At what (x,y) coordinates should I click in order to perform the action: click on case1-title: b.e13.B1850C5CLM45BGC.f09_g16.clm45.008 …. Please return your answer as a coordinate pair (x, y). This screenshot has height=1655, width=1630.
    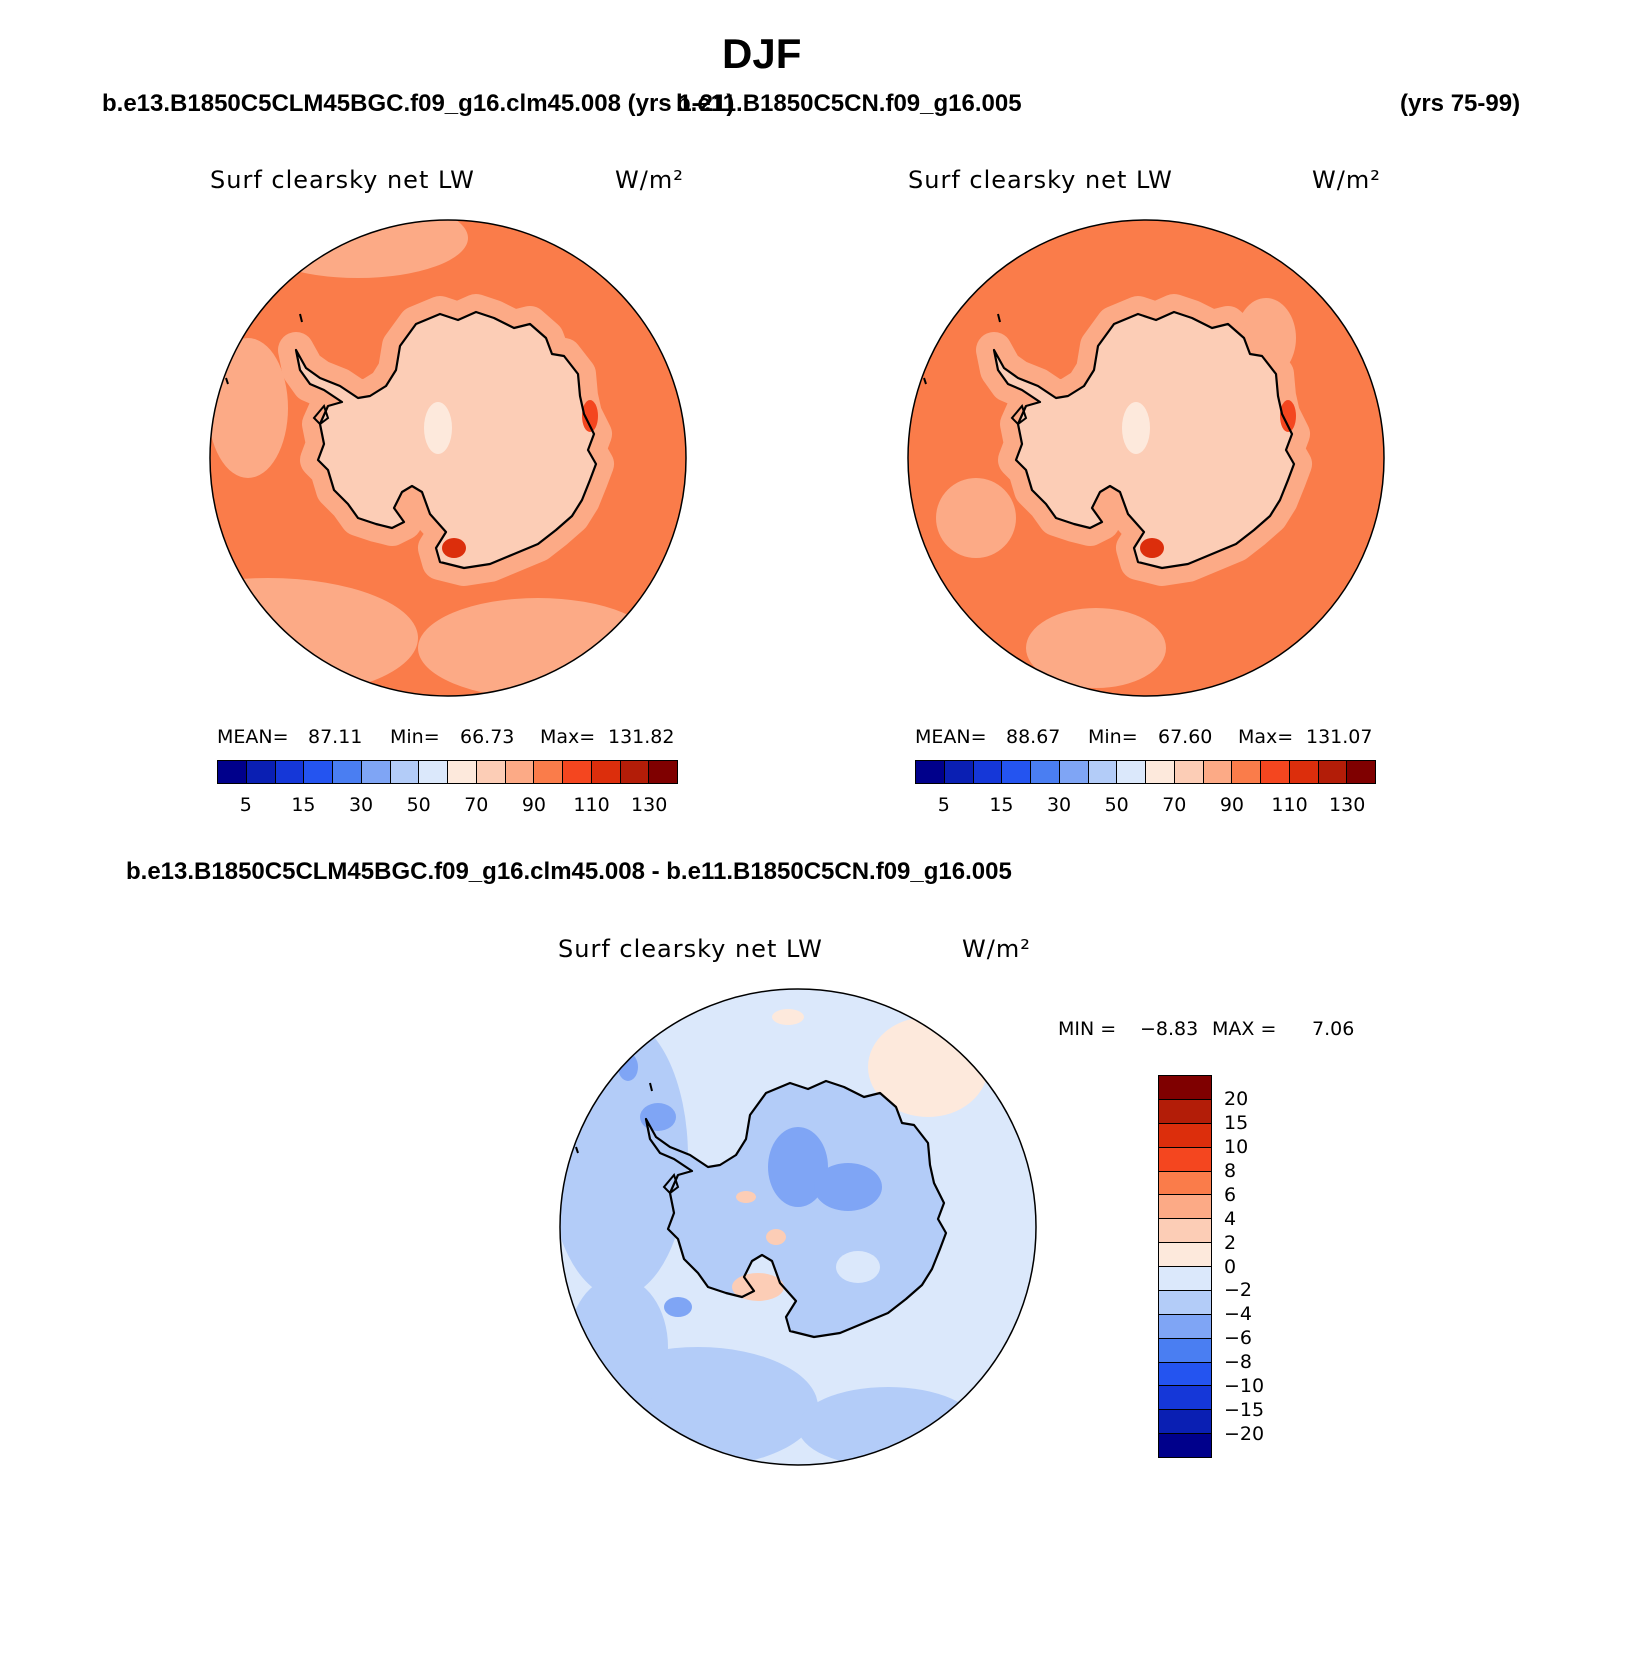
    Looking at the image, I should click on (418, 103).